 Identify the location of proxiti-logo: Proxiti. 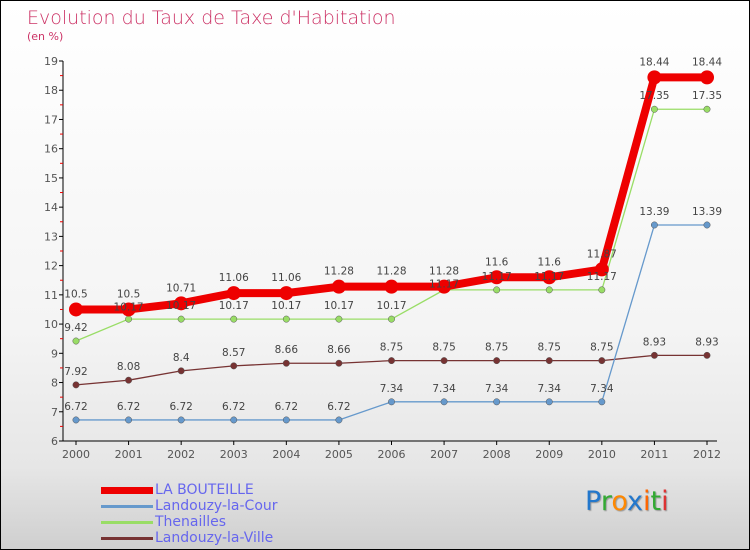
(627, 501).